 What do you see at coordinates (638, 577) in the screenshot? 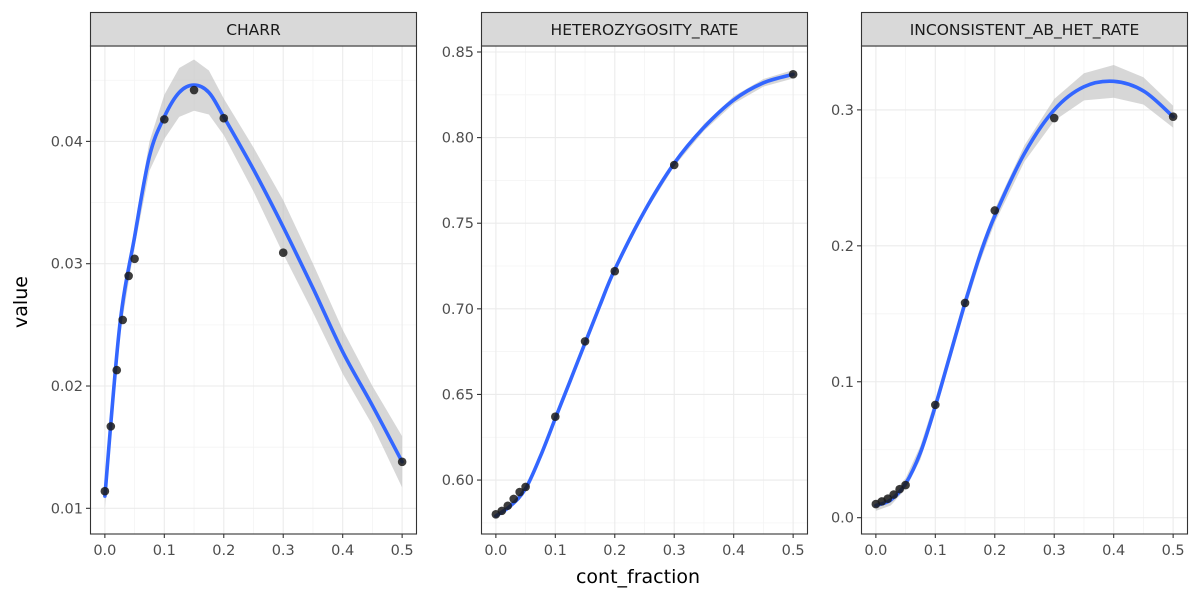
I see `x-axis-title: cont_fraction` at bounding box center [638, 577].